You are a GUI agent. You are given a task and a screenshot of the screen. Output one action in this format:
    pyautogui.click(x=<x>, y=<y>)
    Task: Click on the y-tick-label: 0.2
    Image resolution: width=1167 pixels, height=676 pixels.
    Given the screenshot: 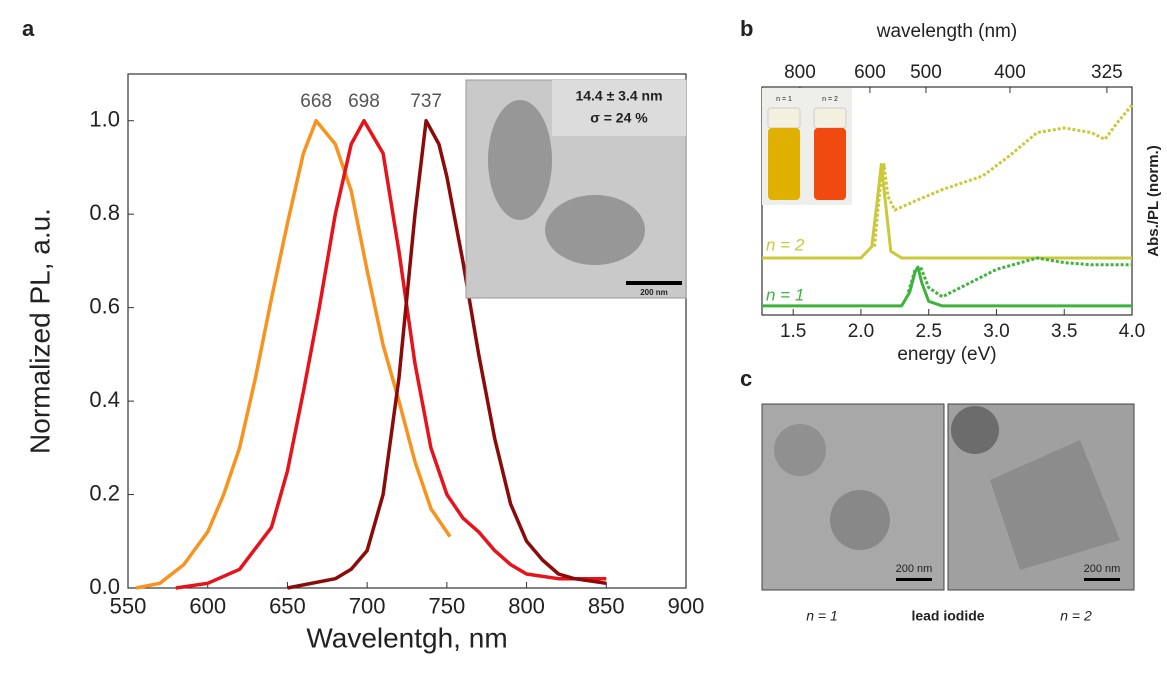 What is the action you would take?
    pyautogui.click(x=104, y=492)
    